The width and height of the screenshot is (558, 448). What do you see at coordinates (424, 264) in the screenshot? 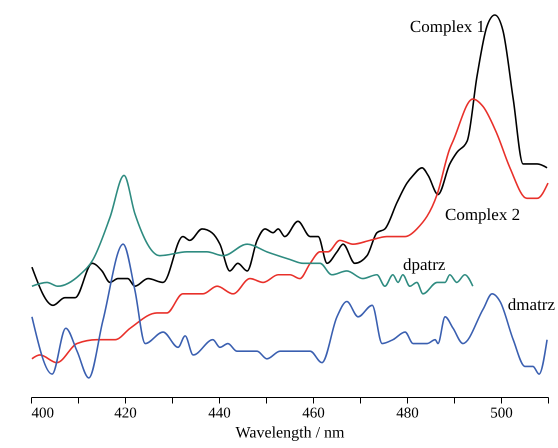
I see `series-label: dpatrz` at bounding box center [424, 264].